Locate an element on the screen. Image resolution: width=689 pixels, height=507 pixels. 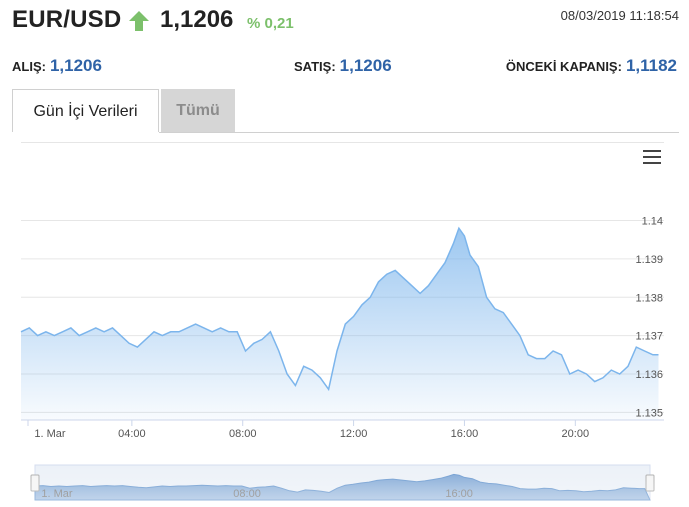
current-price: 1,1206 is located at coordinates (197, 19).